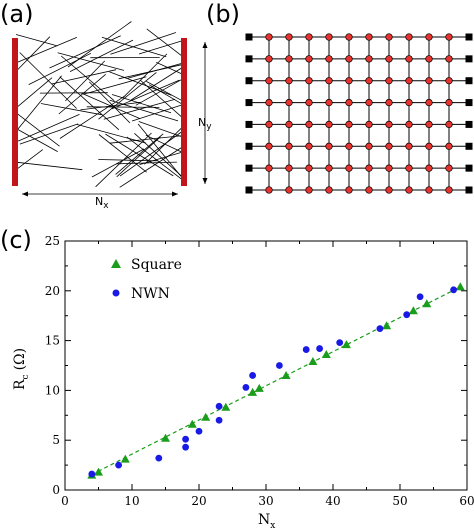  What do you see at coordinates (266, 520) in the screenshot?
I see `x-axis-label: Nx` at bounding box center [266, 520].